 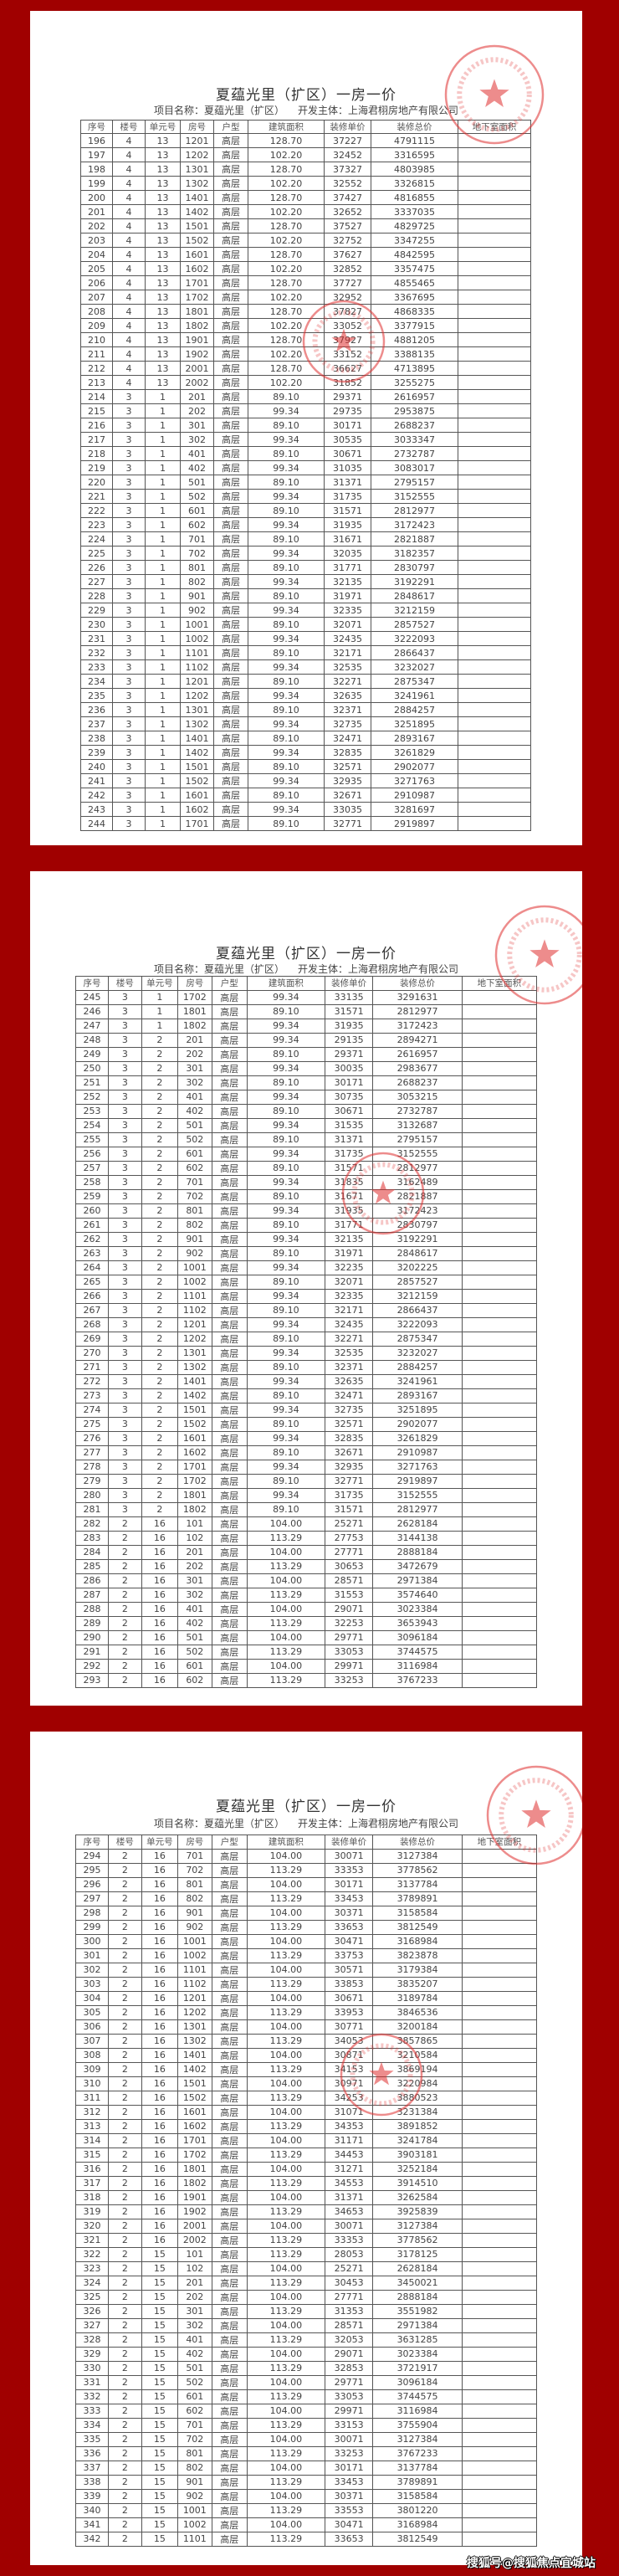 What do you see at coordinates (92, 1054) in the screenshot?
I see `cell-seq: 249` at bounding box center [92, 1054].